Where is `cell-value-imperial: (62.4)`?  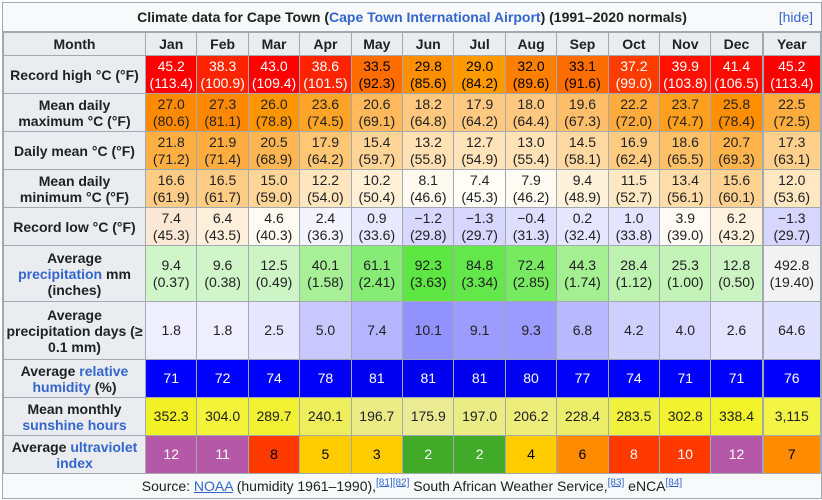
cell-value-imperial: (62.4) is located at coordinates (634, 158).